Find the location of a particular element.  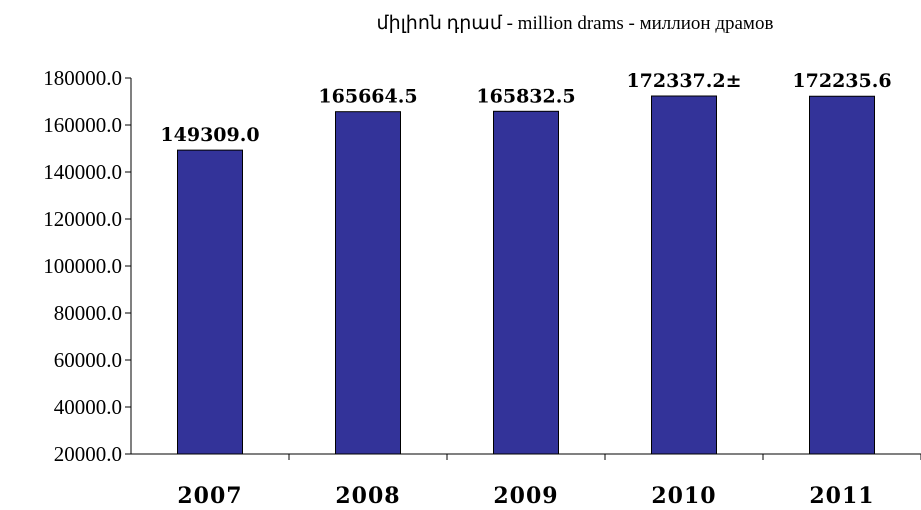

y-tick-label: 80000.0 is located at coordinates (88, 313).